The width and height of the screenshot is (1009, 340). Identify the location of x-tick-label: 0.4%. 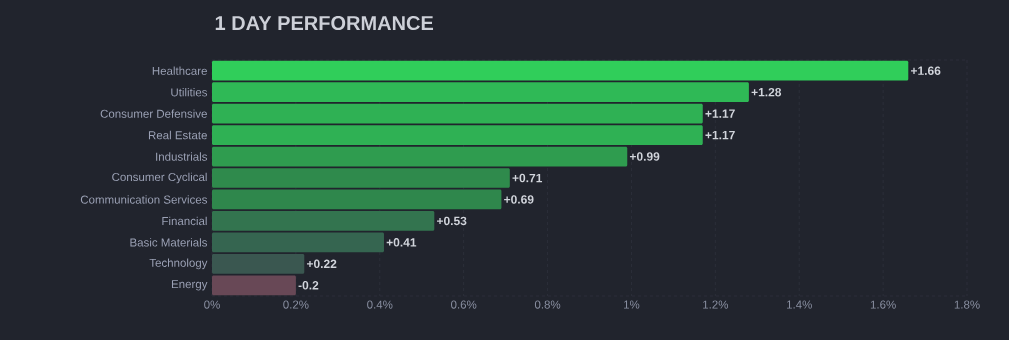
(380, 304).